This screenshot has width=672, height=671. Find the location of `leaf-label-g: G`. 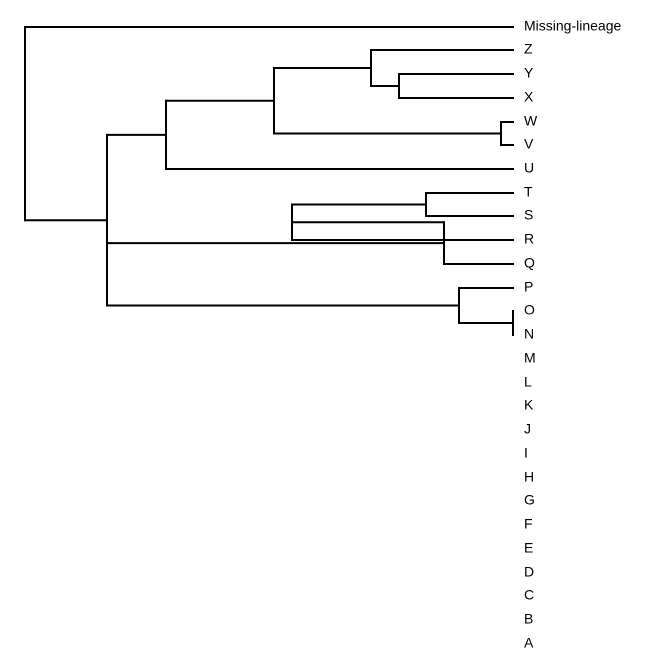

leaf-label-g: G is located at coordinates (529, 500).